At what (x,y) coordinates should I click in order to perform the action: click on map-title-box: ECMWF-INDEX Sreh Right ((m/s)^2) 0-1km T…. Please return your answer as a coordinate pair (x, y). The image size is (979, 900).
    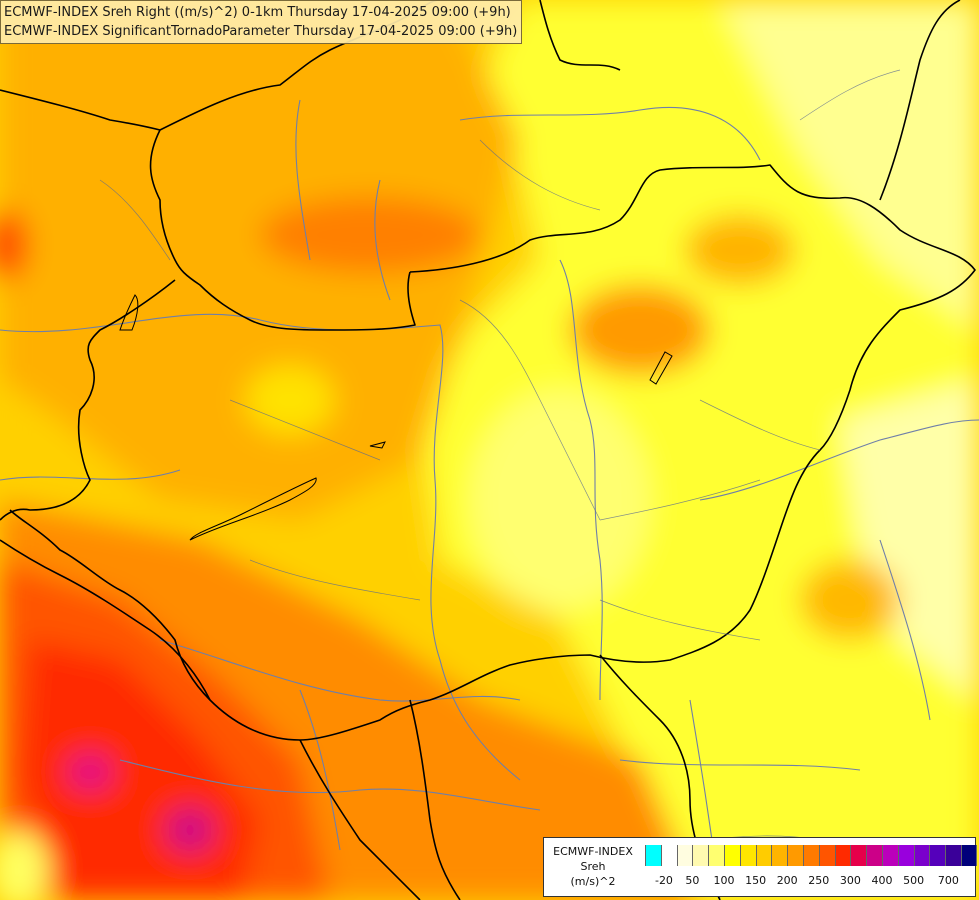
    Looking at the image, I should click on (261, 22).